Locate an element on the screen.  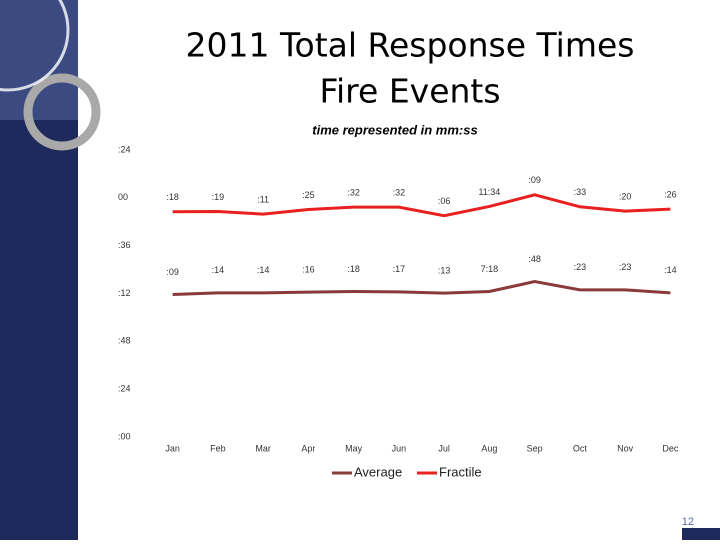
x-tick-label: Aug is located at coordinates (489, 448).